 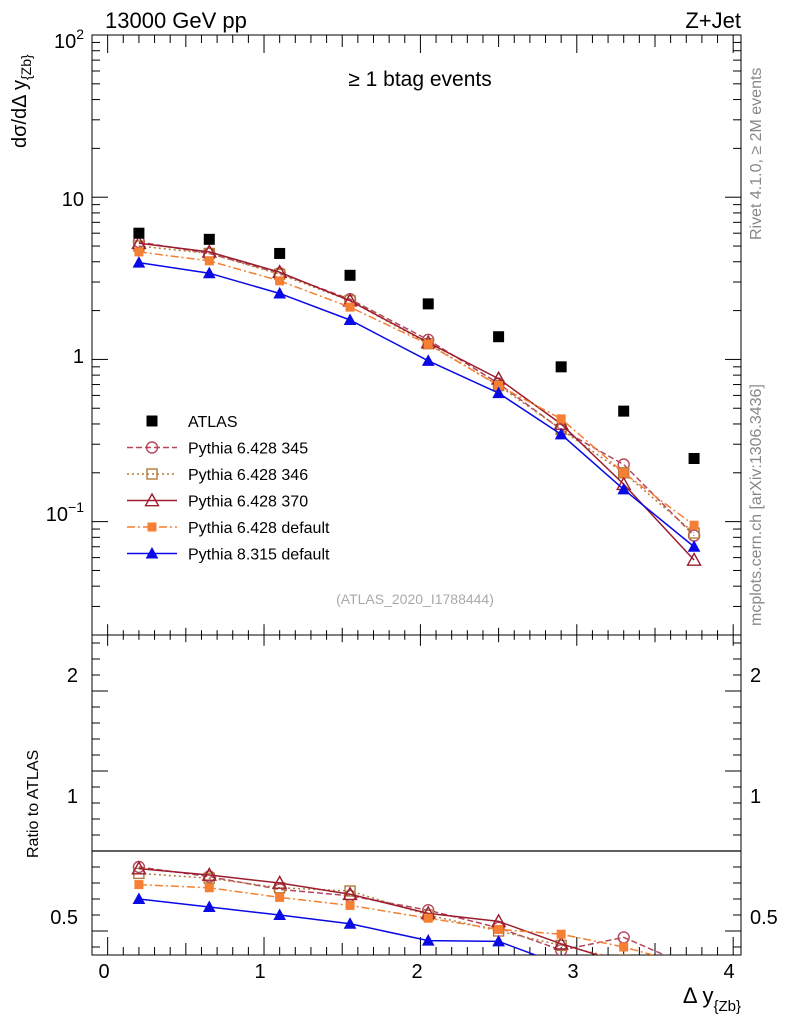 I want to click on y-tick-label-100: 10², so click(x=69, y=39).